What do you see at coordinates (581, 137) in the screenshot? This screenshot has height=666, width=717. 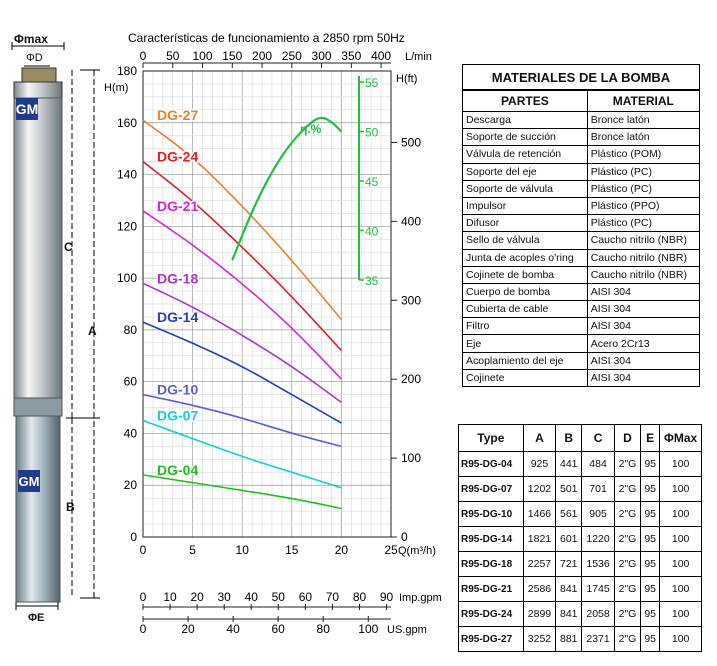 I see `materials-row: Soporte de succión Bronce latón` at bounding box center [581, 137].